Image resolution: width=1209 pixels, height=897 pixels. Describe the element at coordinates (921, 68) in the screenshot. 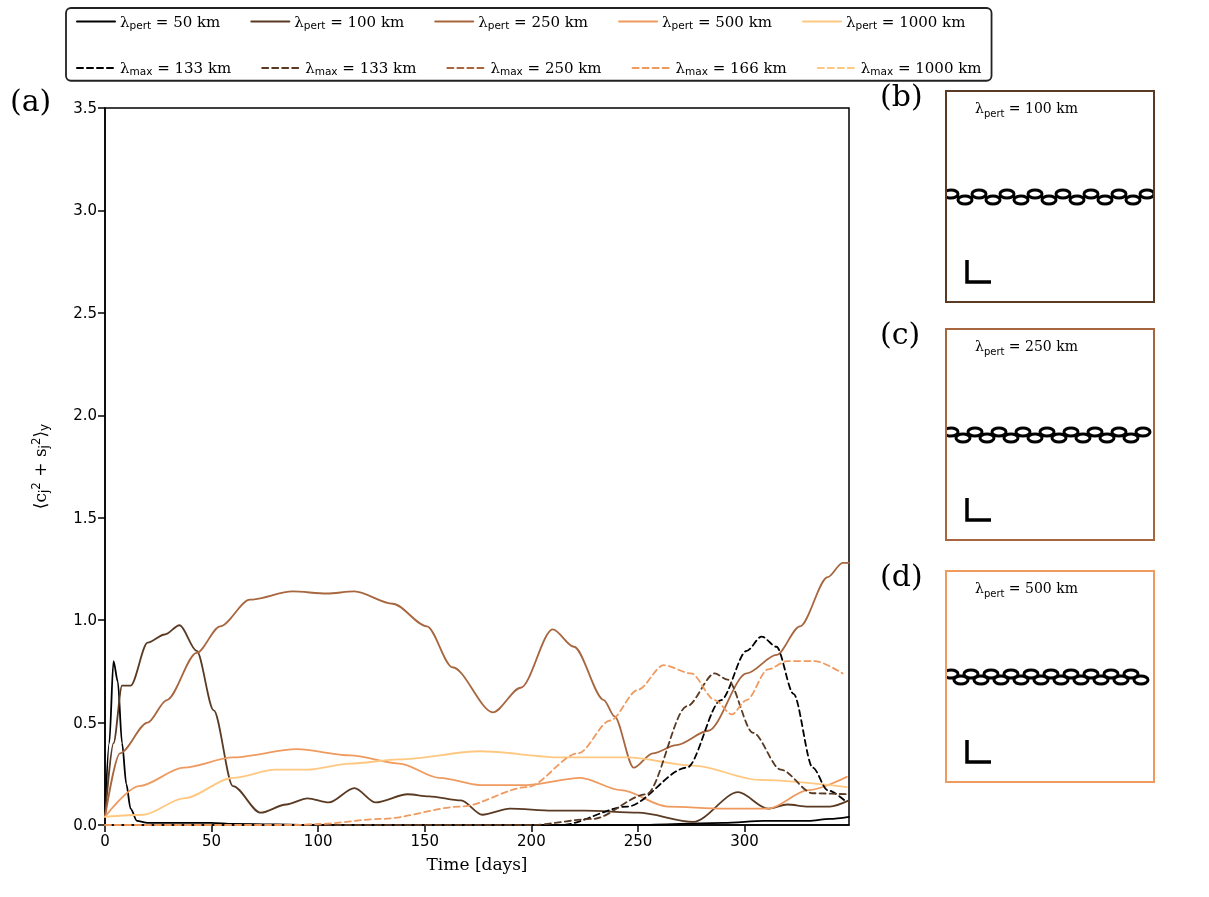

I see `legend-label: λmax = 1000 km` at that location.